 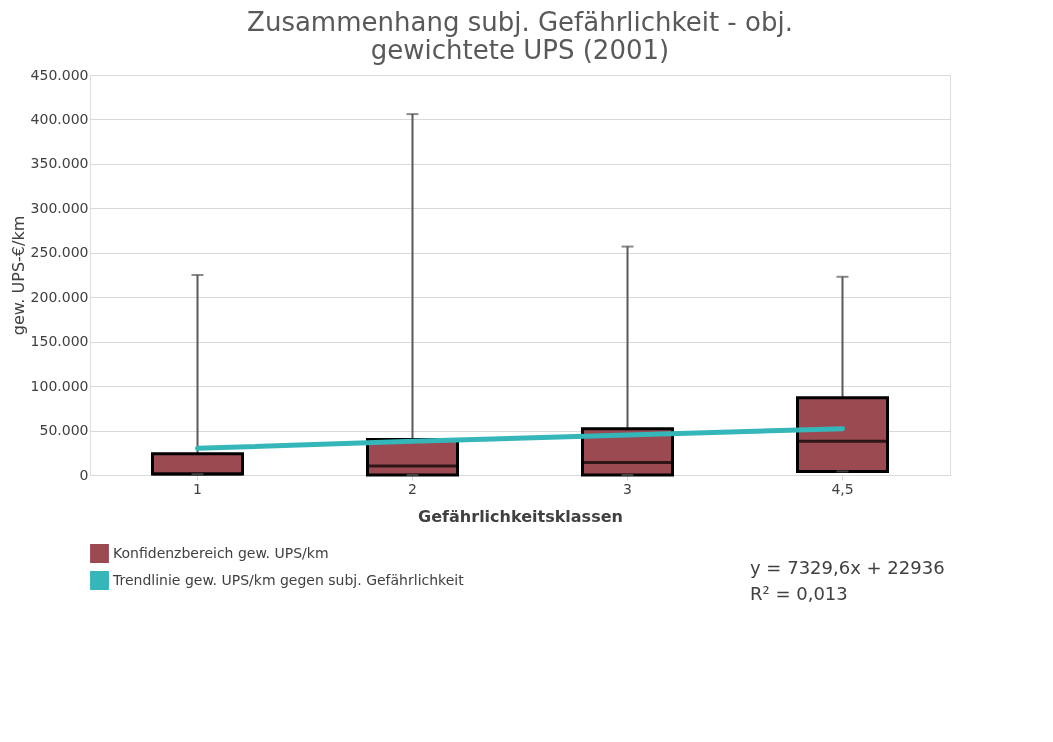 I want to click on y-tick-label: 350.000, so click(x=59, y=163).